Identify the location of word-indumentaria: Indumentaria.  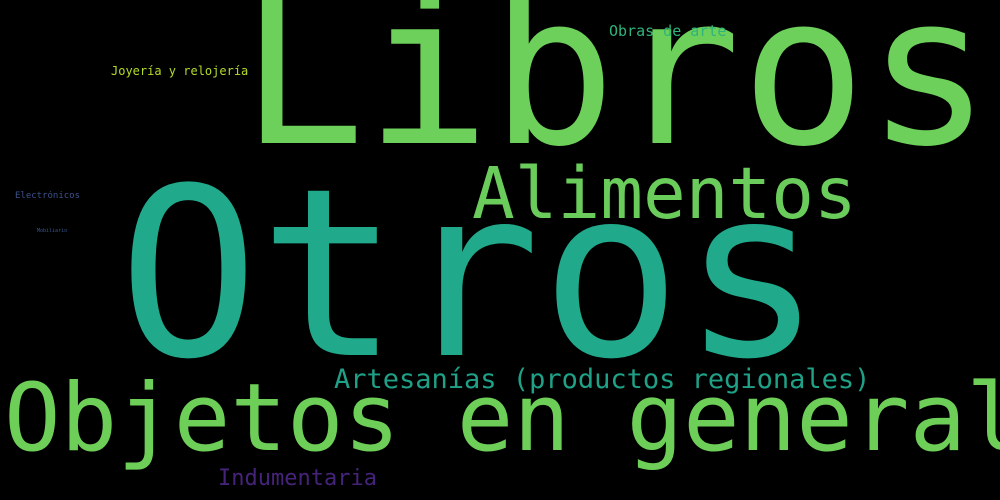
(297, 478).